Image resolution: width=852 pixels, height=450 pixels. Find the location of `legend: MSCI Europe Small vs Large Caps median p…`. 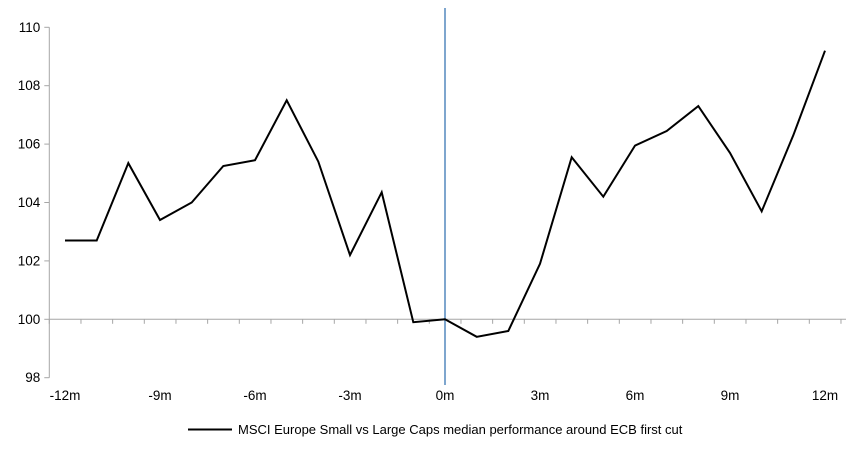

legend: MSCI Europe Small vs Large Caps median p… is located at coordinates (435, 429).